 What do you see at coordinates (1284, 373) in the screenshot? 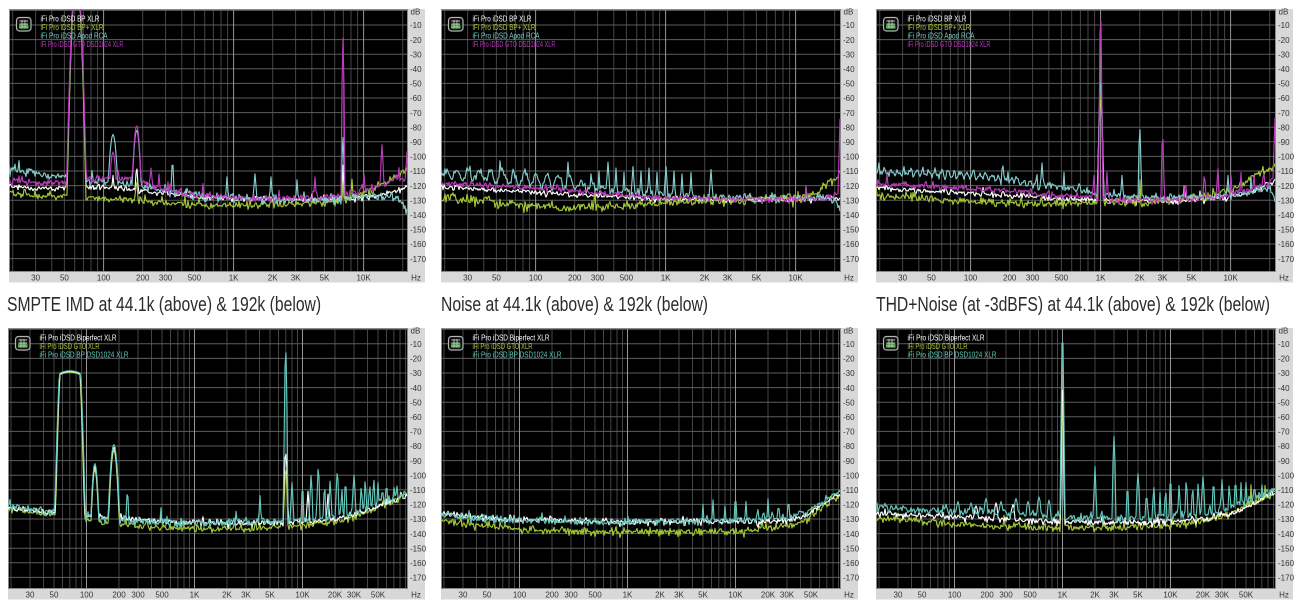
I see `svg-text: -30` at bounding box center [1284, 373].